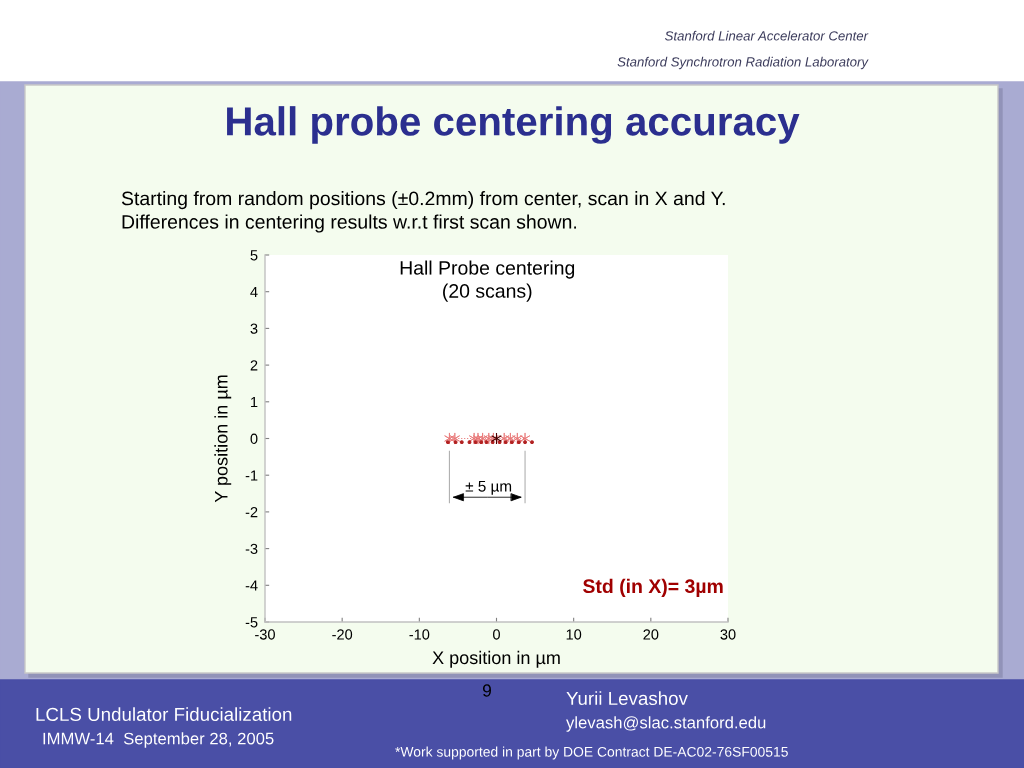  Describe the element at coordinates (158, 740) in the screenshot. I see `text: IMMW-14 September 28, 2005` at that location.